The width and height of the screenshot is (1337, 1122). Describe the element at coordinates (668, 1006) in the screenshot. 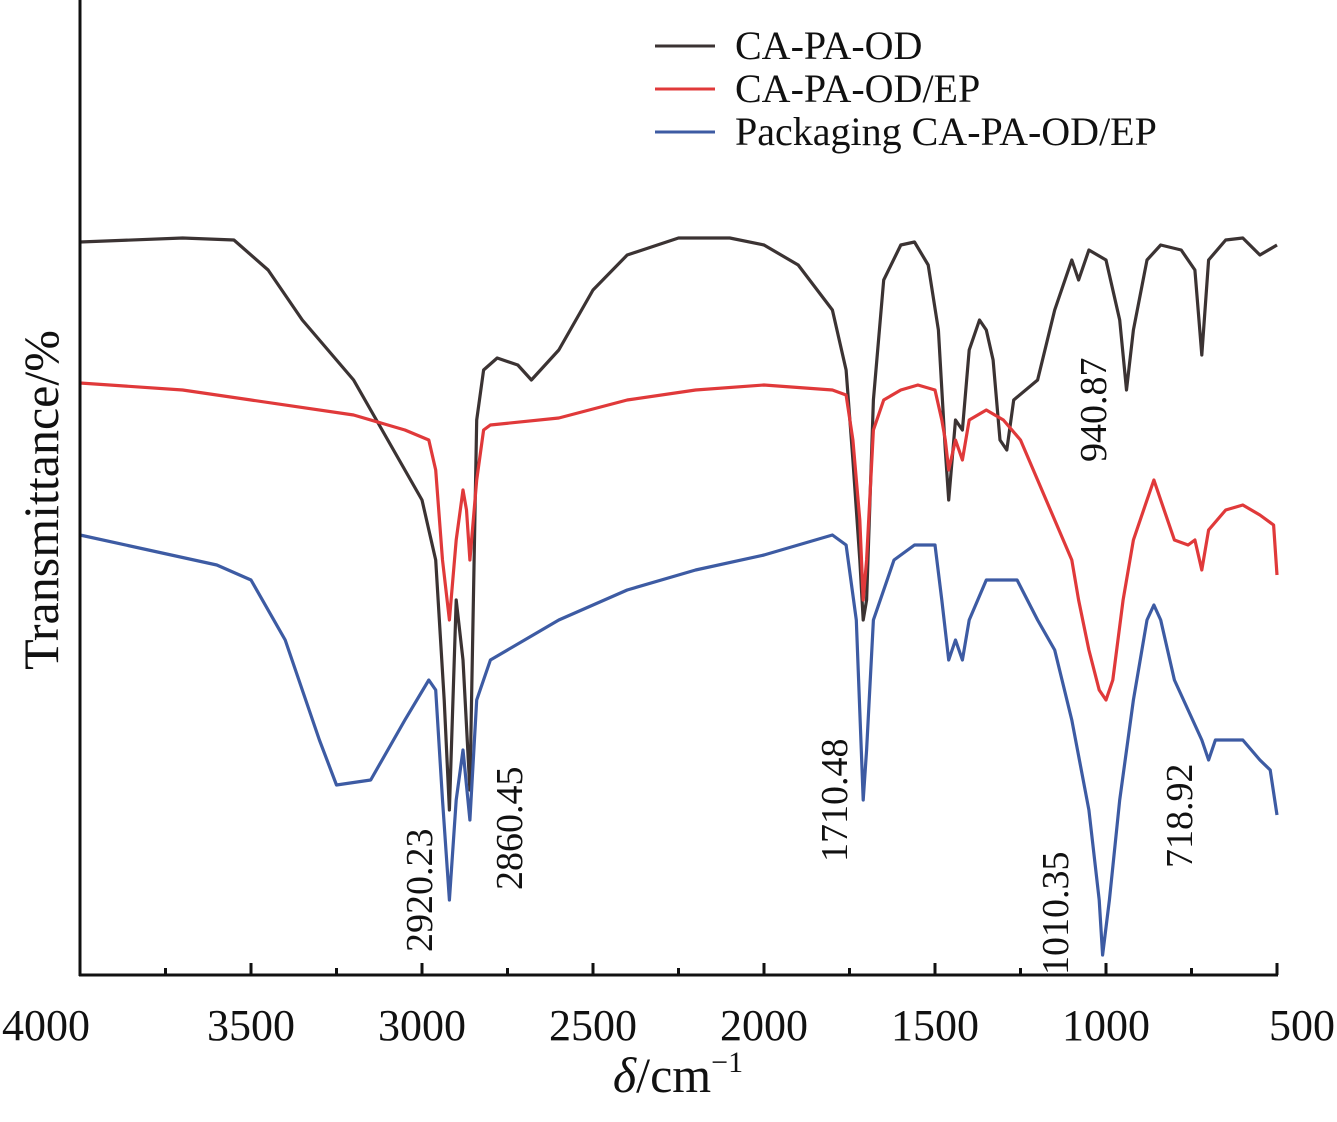

I see `x-ticks: 4000 3500 3000 2500 2000 1500 1000 500` at that location.